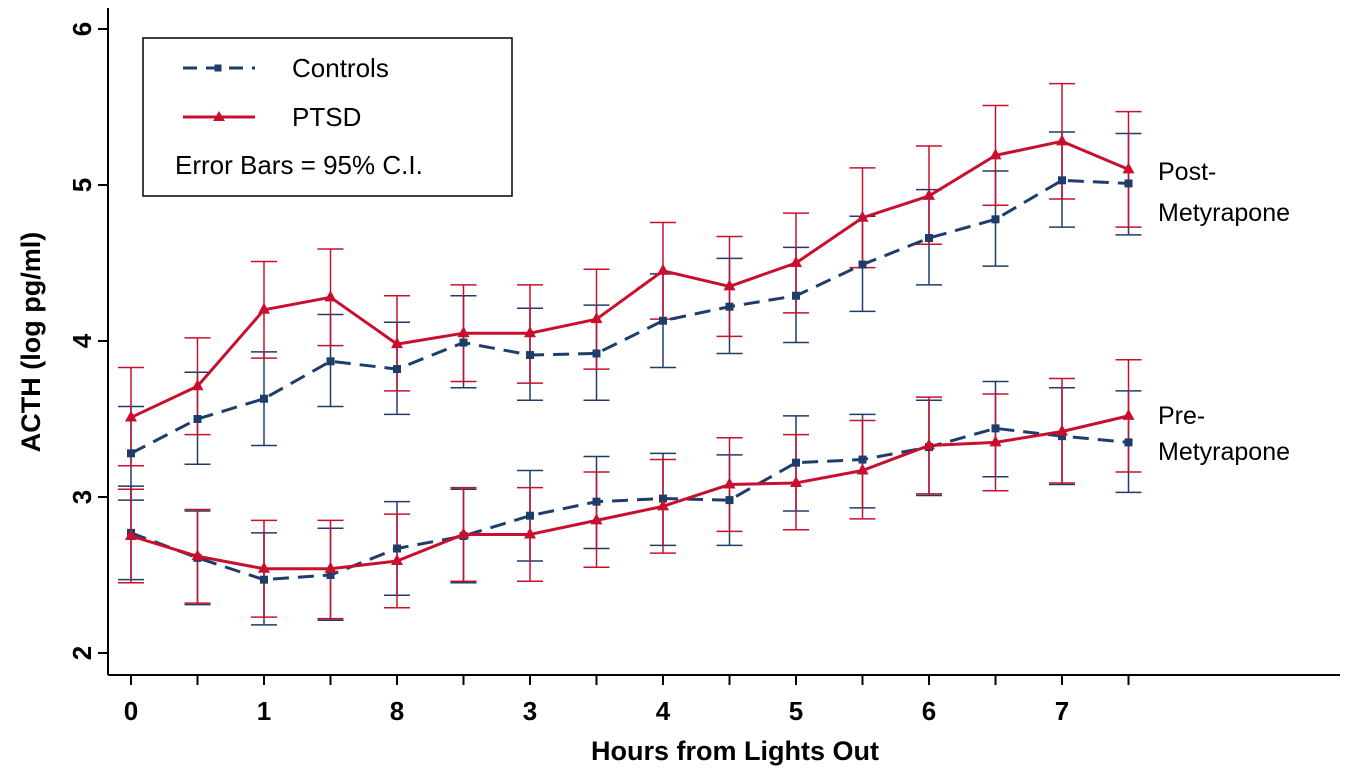 This screenshot has height=777, width=1355. Describe the element at coordinates (929, 711) in the screenshot. I see `x-tick-label: 6` at that location.